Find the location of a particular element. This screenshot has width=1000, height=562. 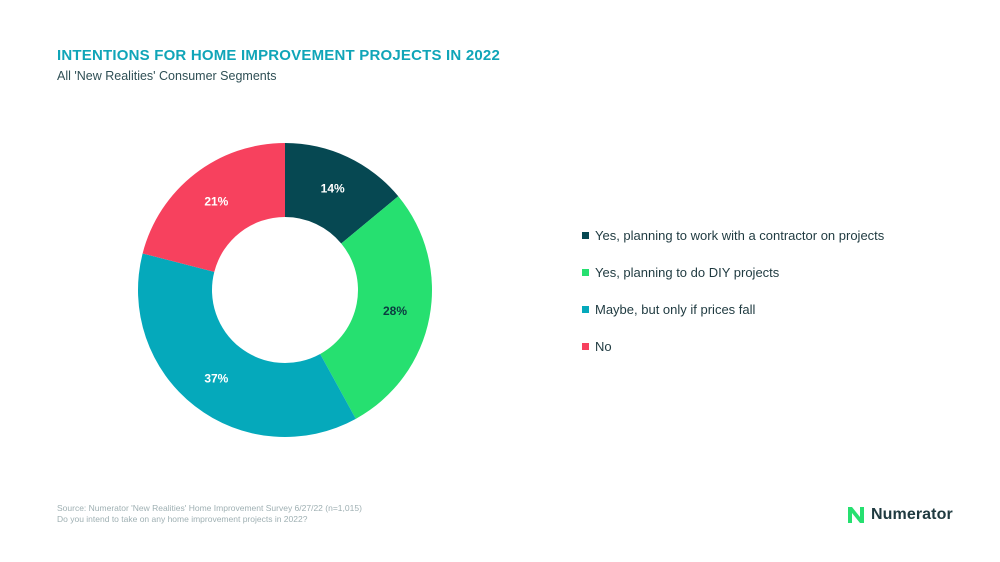

legend-label: Yes, planning to do DIY projects is located at coordinates (687, 272).